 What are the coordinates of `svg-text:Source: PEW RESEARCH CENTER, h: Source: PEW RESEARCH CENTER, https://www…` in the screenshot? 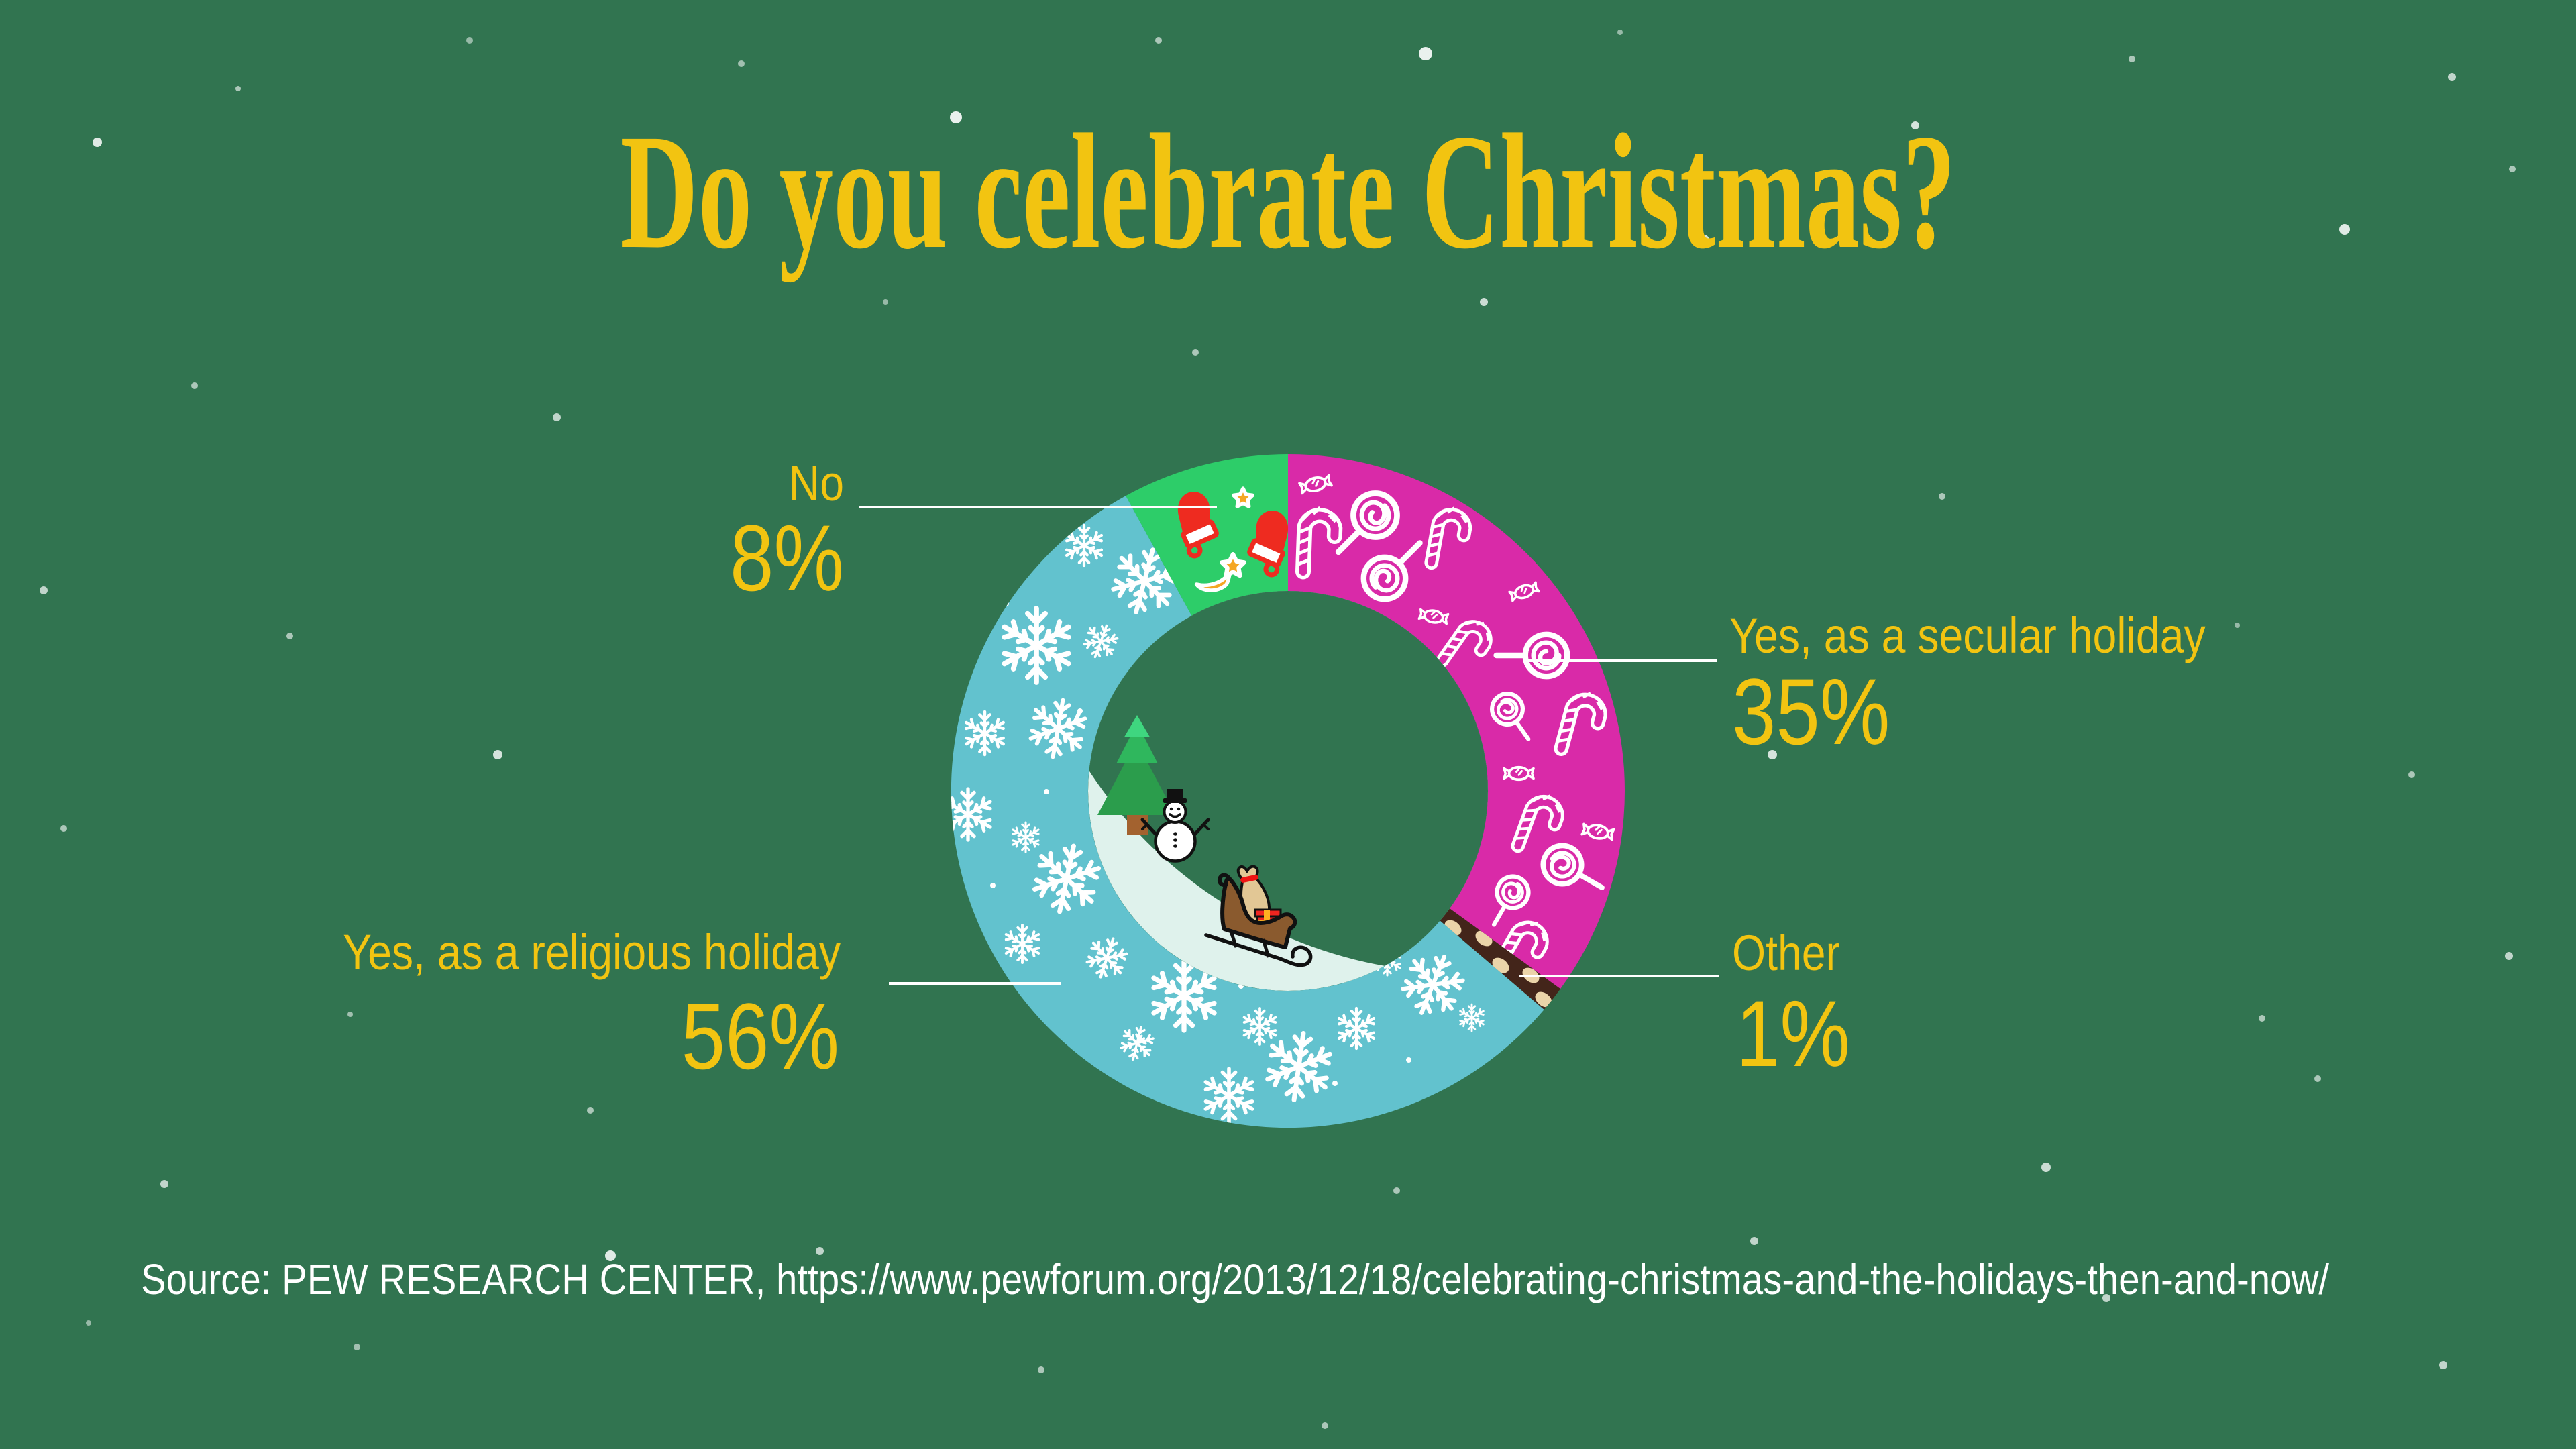 It's located at (1235, 1279).